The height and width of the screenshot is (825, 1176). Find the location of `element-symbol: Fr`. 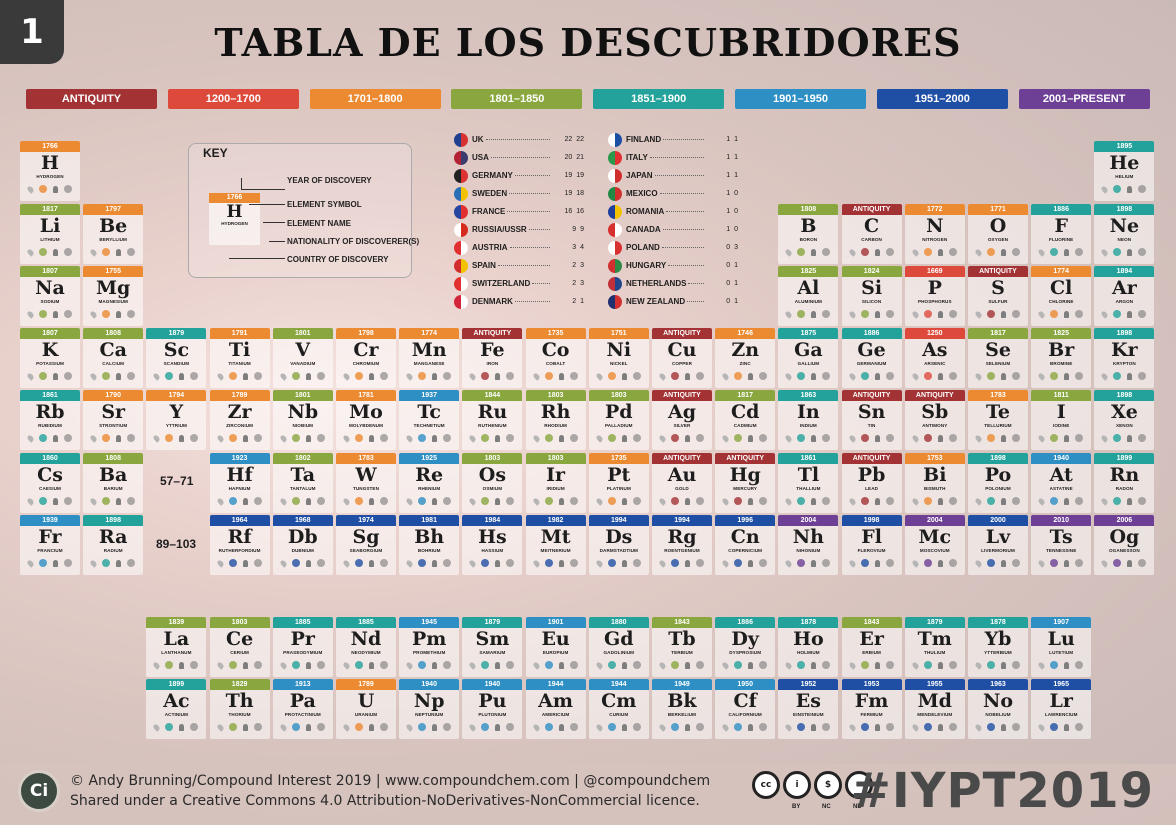

element-symbol: Fr is located at coordinates (50, 537).